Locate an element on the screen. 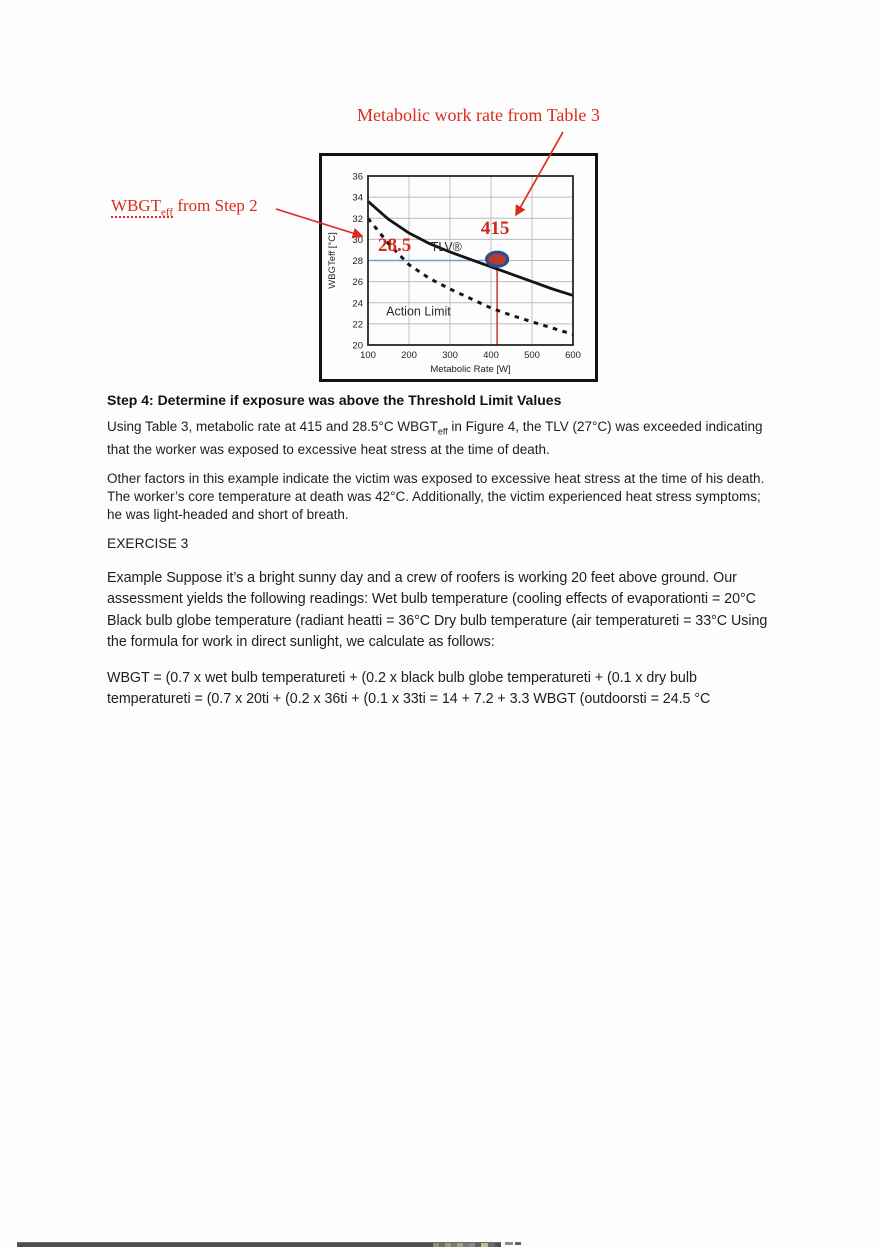 This screenshot has width=880, height=1247. x-tick-label: 500 is located at coordinates (532, 355).